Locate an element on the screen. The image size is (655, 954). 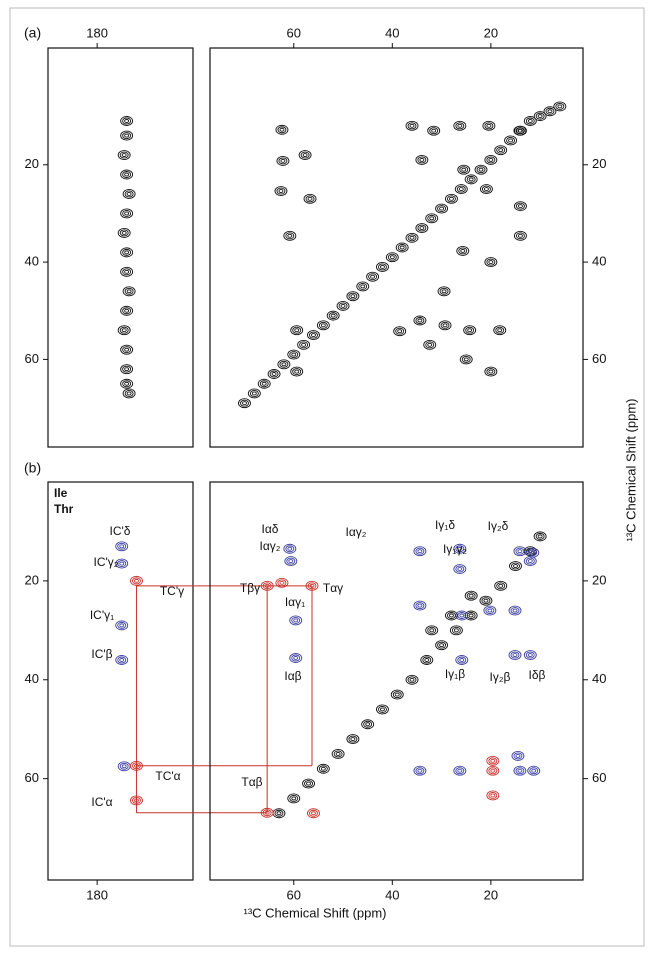
peak-annotation: Iγ₂δ is located at coordinates (498, 526).